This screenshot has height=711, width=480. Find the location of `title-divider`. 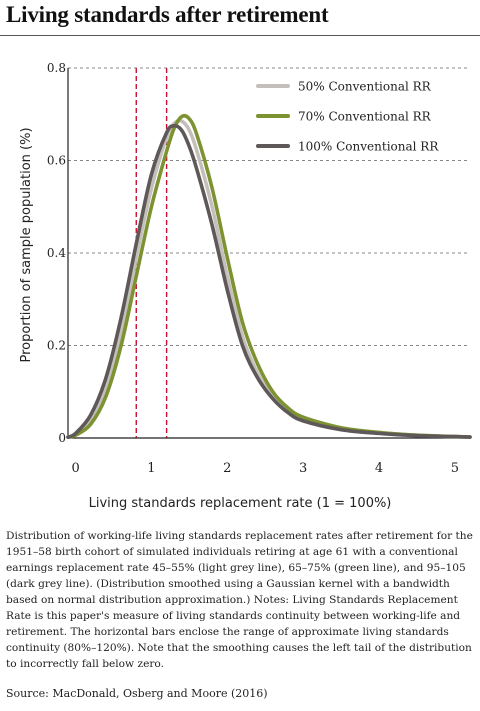

title-divider is located at coordinates (240, 35).